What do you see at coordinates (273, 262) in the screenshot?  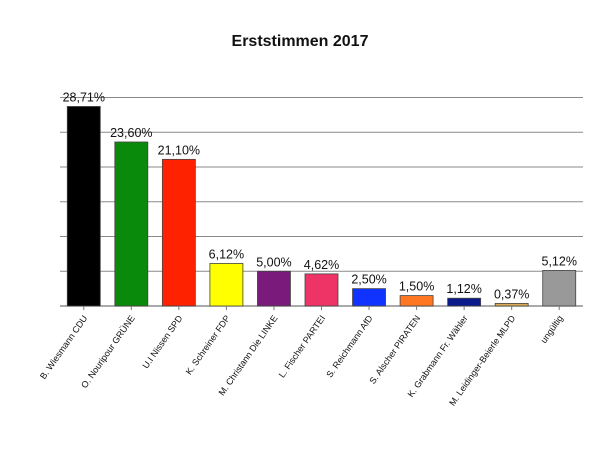 I see `bar-value-label: 5,00%` at bounding box center [273, 262].